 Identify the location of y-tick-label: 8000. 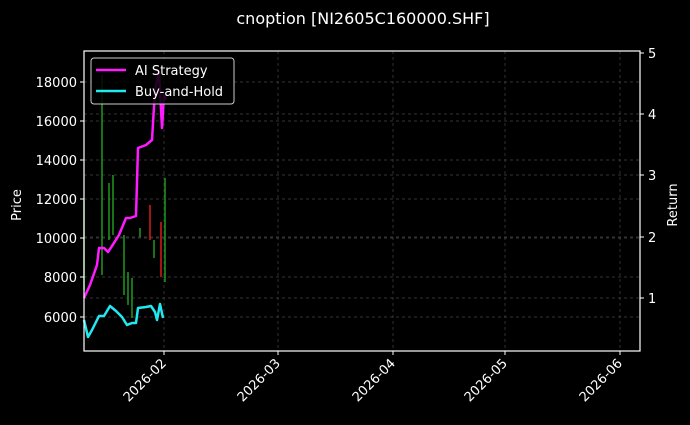
(60, 278).